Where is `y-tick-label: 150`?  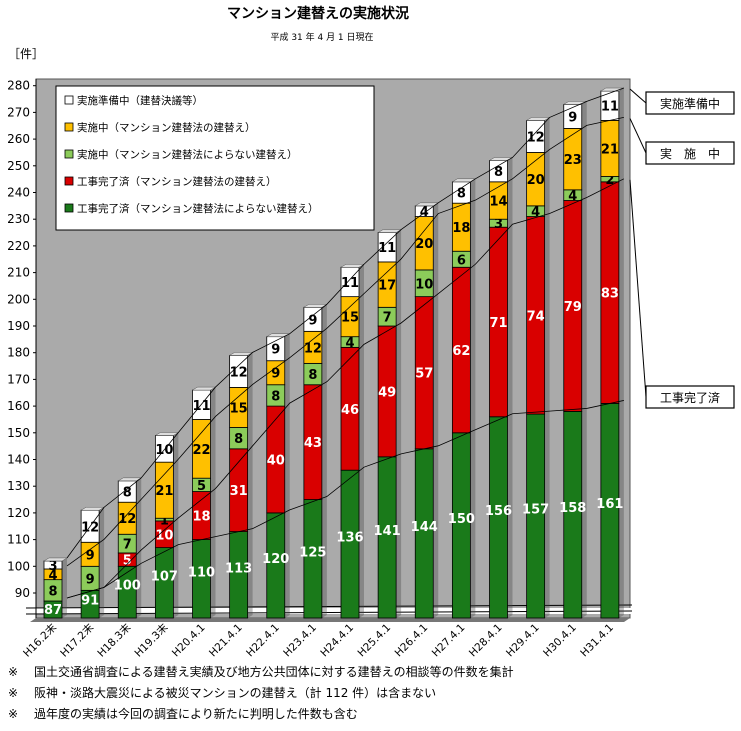
y-tick-label: 150 is located at coordinates (18, 433).